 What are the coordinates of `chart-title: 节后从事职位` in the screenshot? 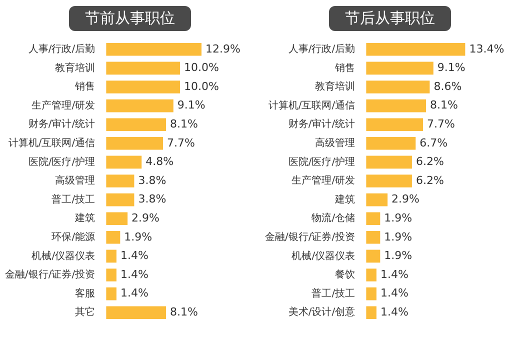 It's located at (390, 18).